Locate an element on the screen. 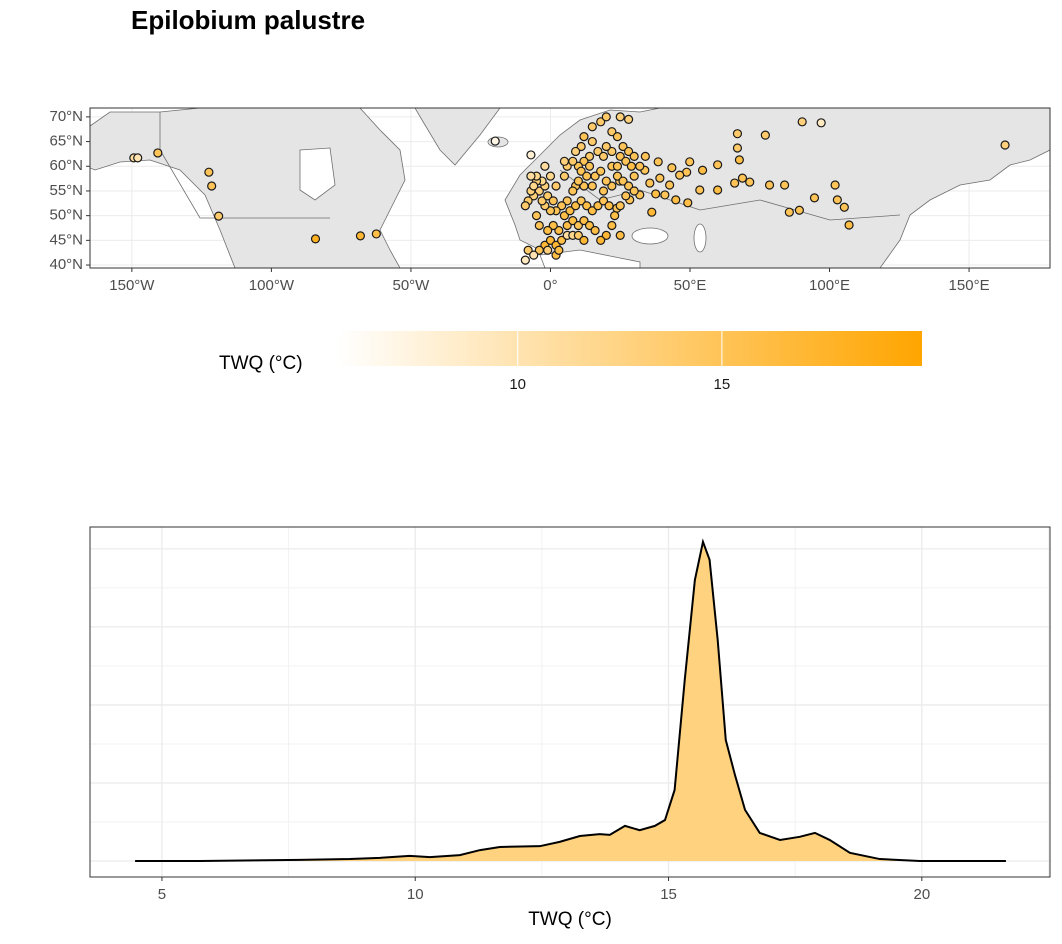  colorbar is located at coordinates (630, 348).